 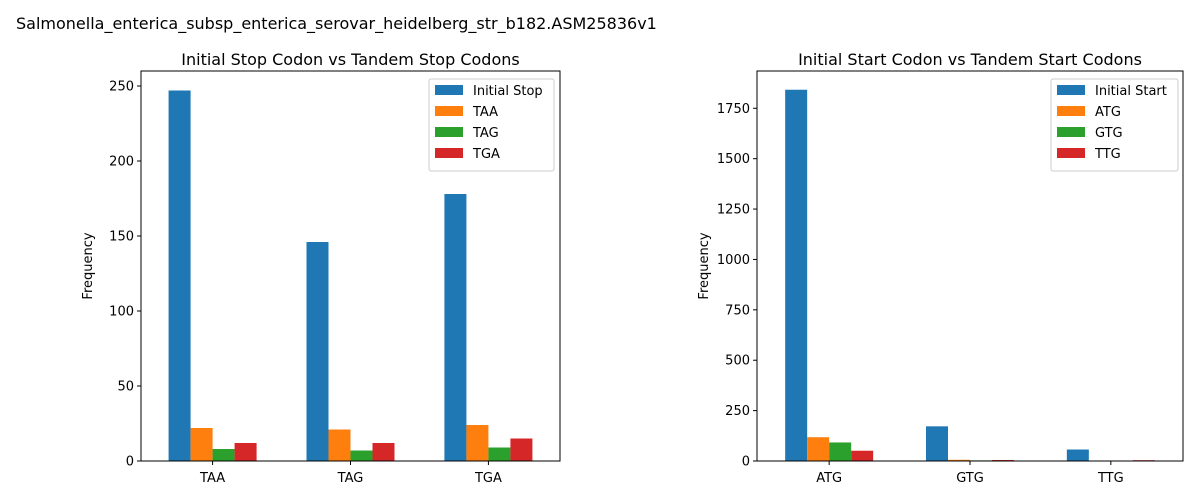 What do you see at coordinates (1107, 154) in the screenshot?
I see `legend-label: TTG` at bounding box center [1107, 154].